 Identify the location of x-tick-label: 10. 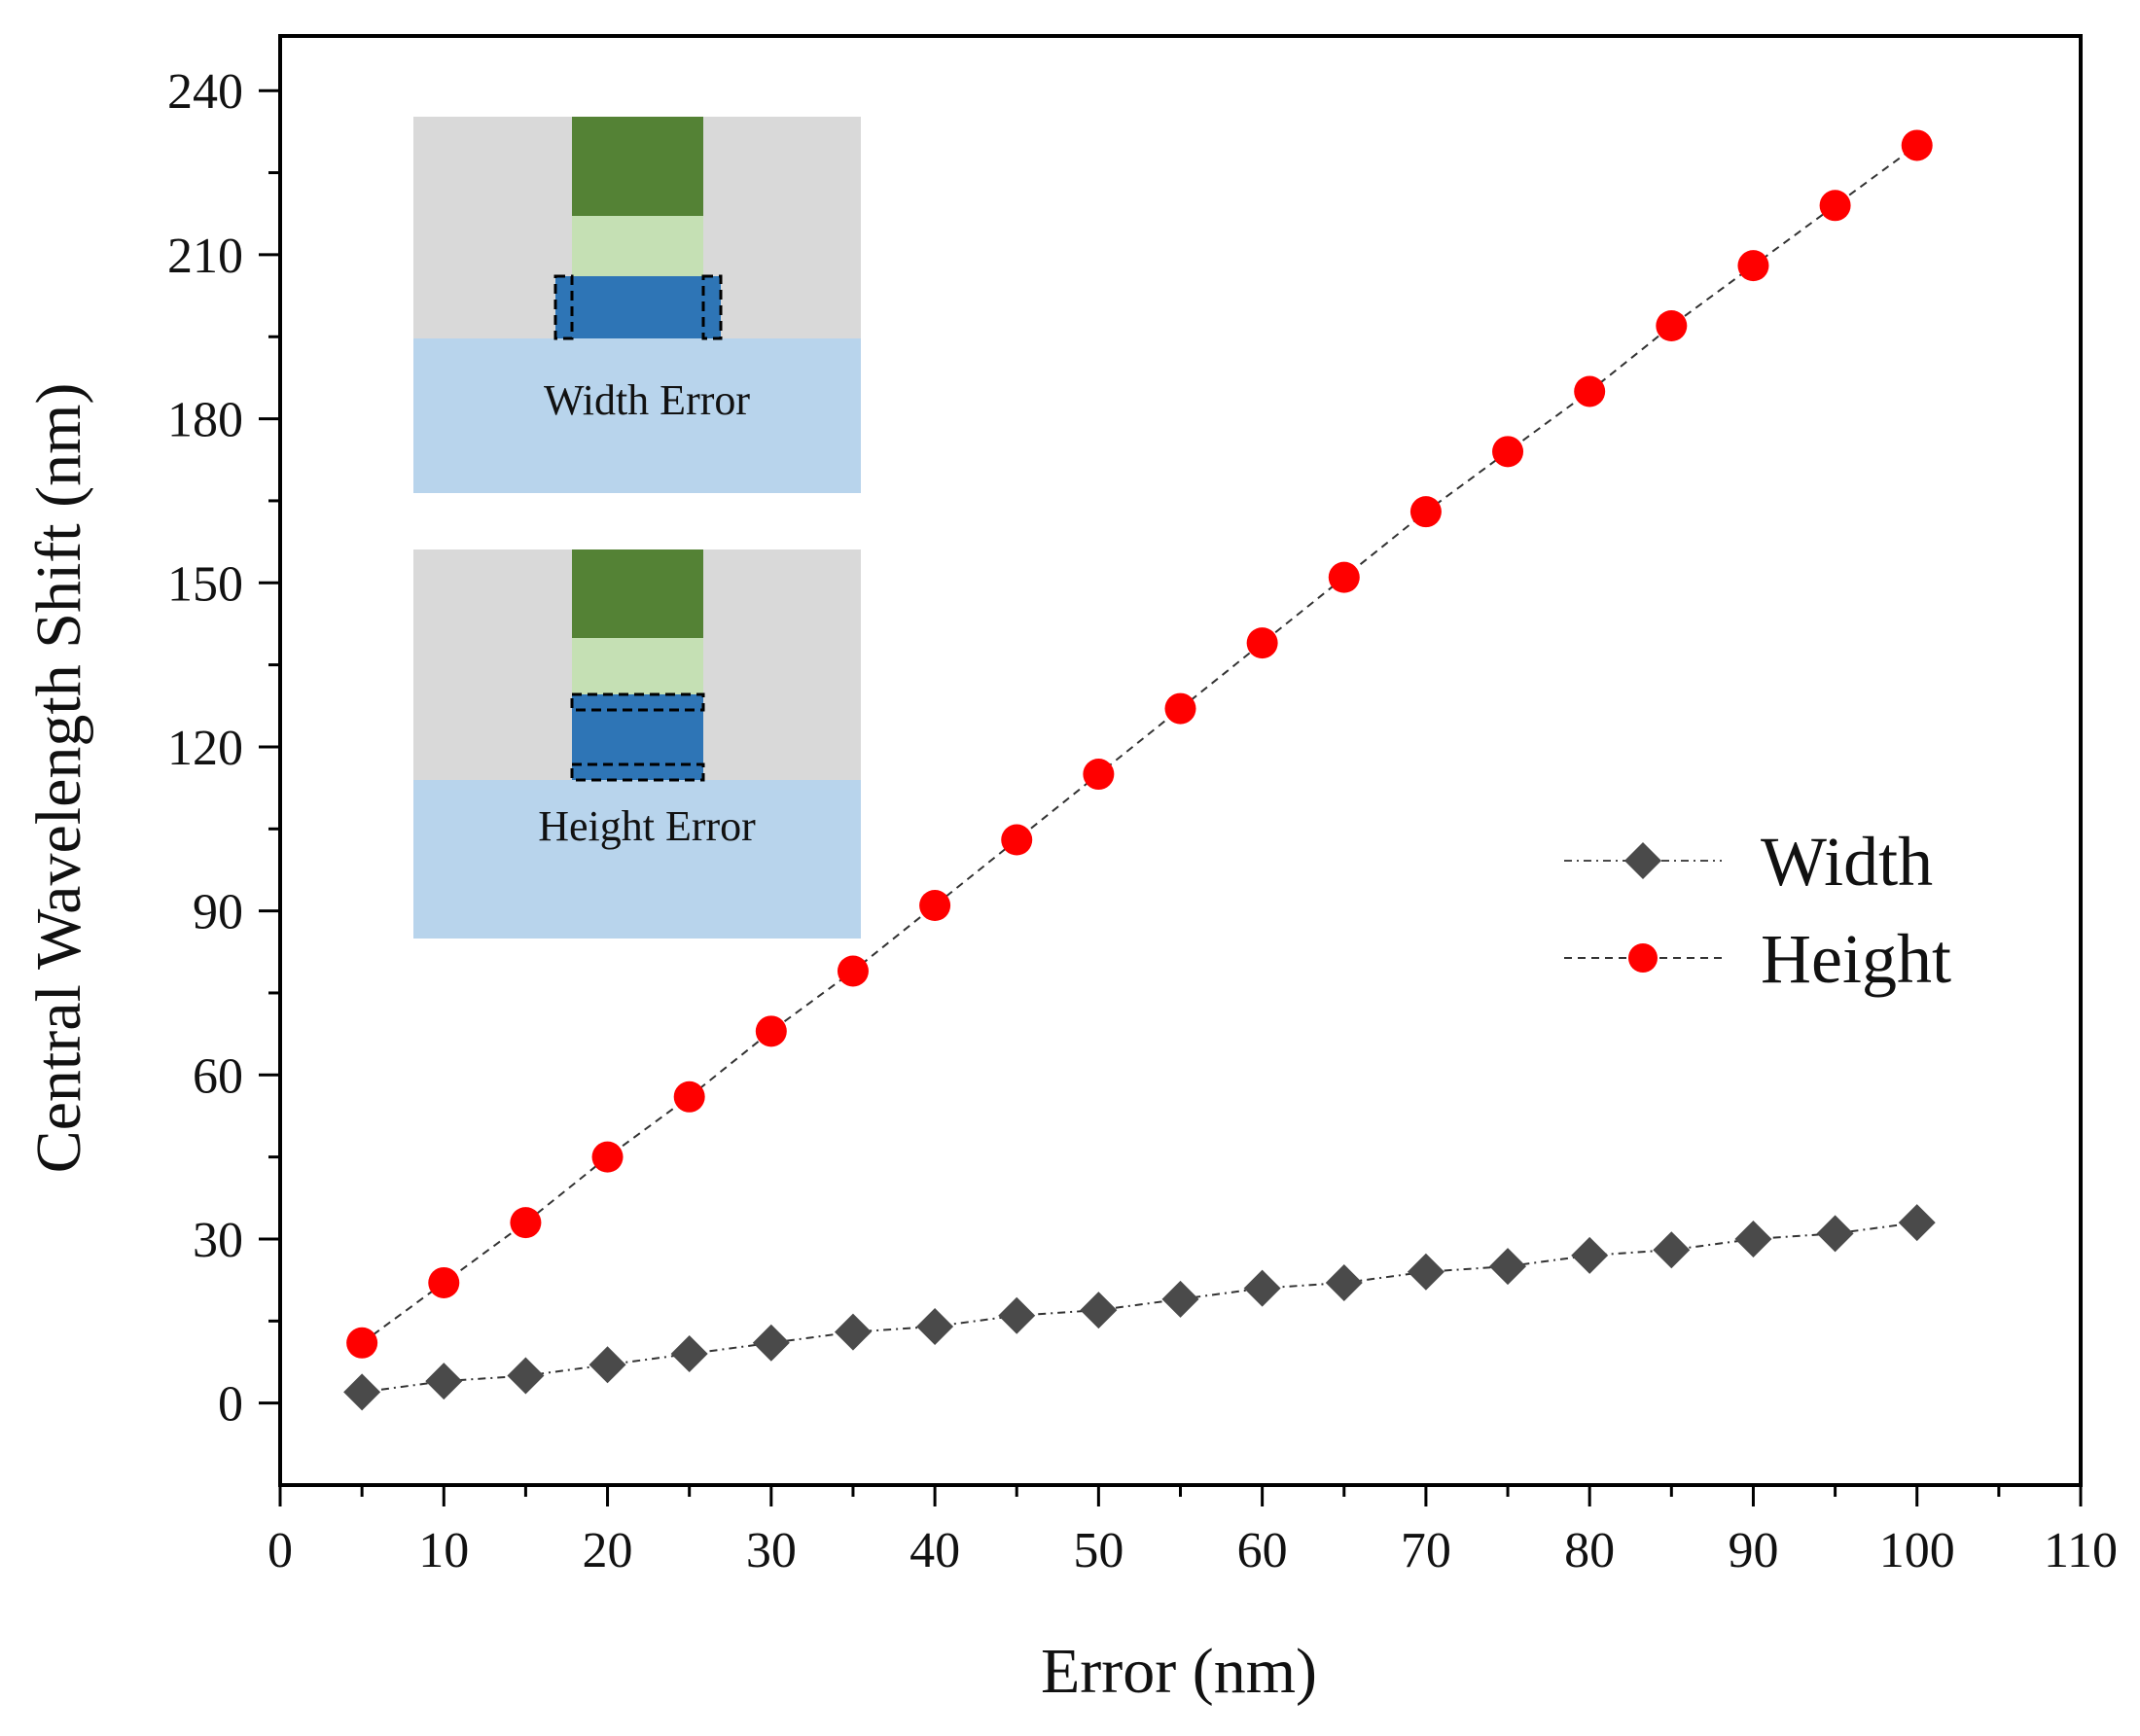
(443, 1550).